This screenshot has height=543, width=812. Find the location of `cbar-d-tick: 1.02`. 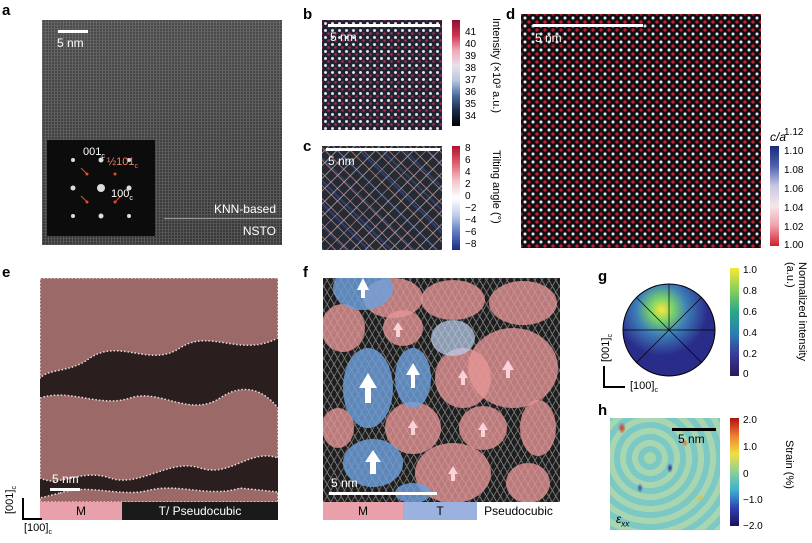

cbar-d-tick: 1.02 is located at coordinates (794, 227).